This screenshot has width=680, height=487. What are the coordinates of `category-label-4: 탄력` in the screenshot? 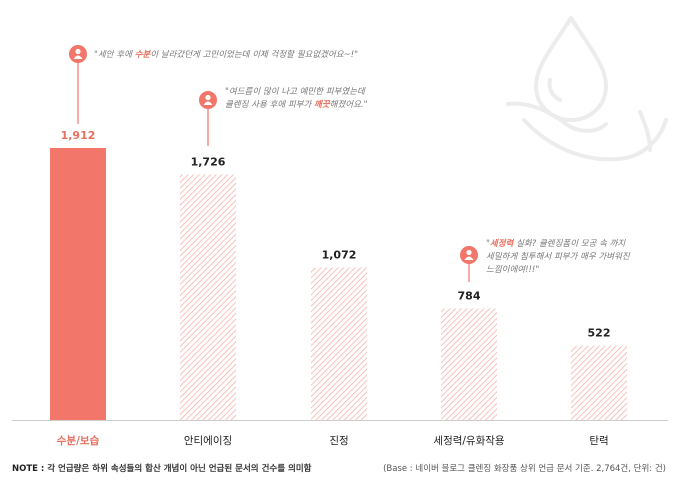 It's located at (598, 441).